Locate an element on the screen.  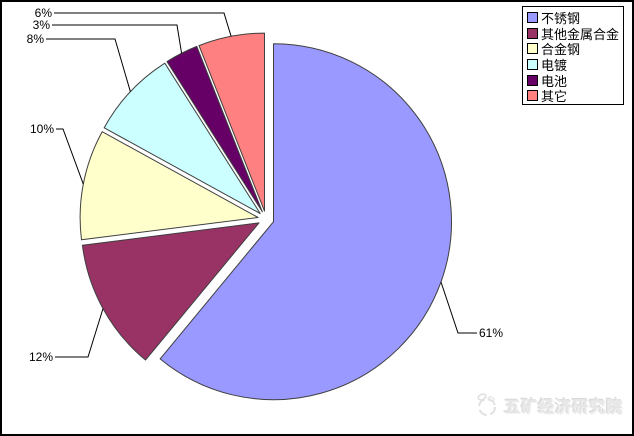
legend-label: 不锈钢 is located at coordinates (561, 19).